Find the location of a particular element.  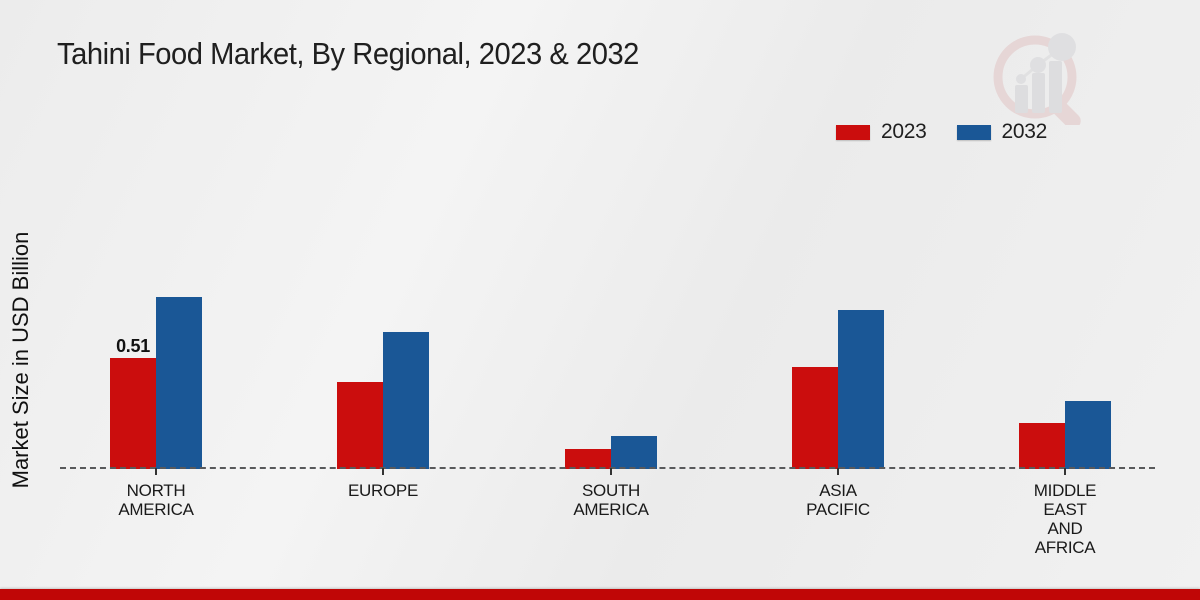

x-axis-category-label: SOUTH AMERICA is located at coordinates (611, 500).